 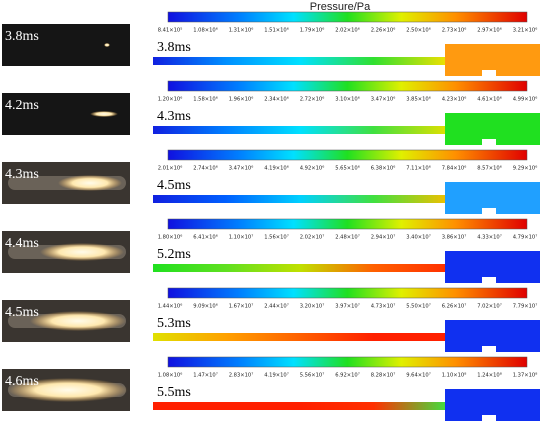 What do you see at coordinates (383, 376) in the screenshot?
I see `colorbar-tick-label: 8.28×10⁷` at bounding box center [383, 376].